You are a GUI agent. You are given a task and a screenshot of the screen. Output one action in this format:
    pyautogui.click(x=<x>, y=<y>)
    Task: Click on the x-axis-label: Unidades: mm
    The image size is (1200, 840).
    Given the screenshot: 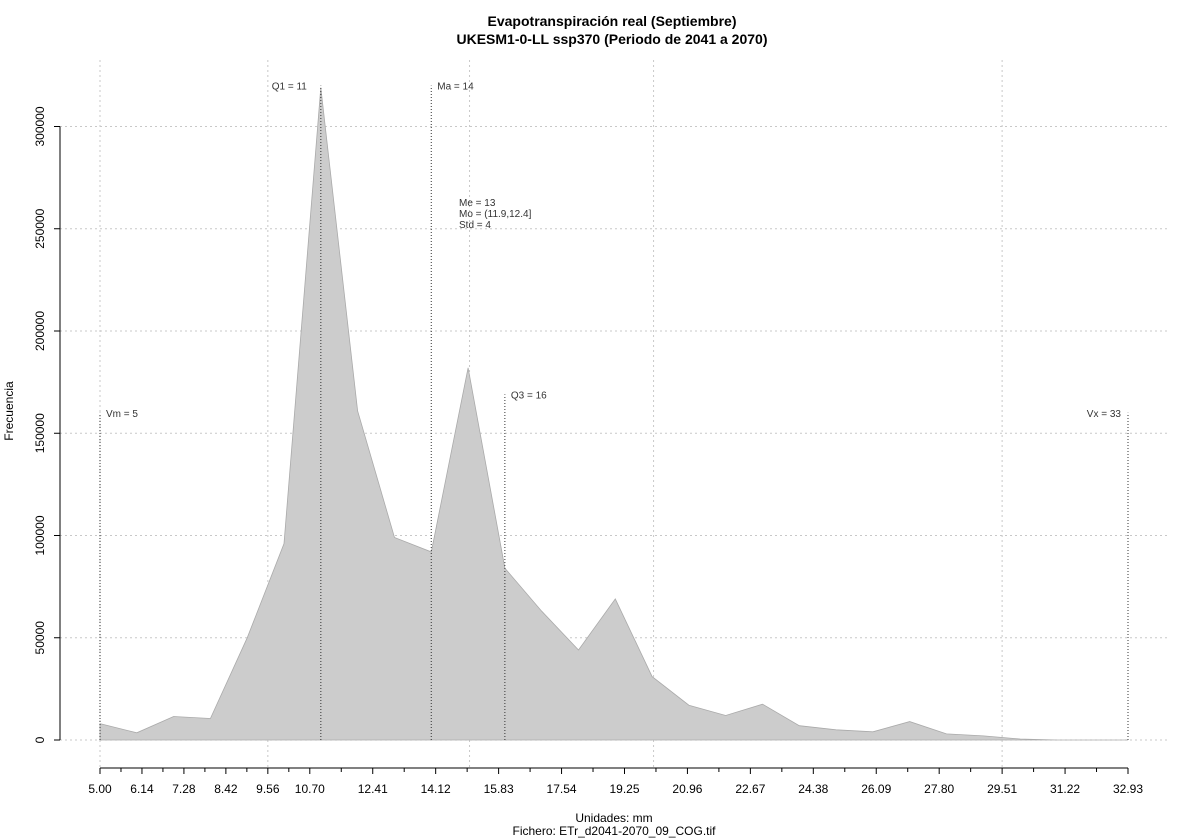 What is the action you would take?
    pyautogui.click(x=613, y=818)
    